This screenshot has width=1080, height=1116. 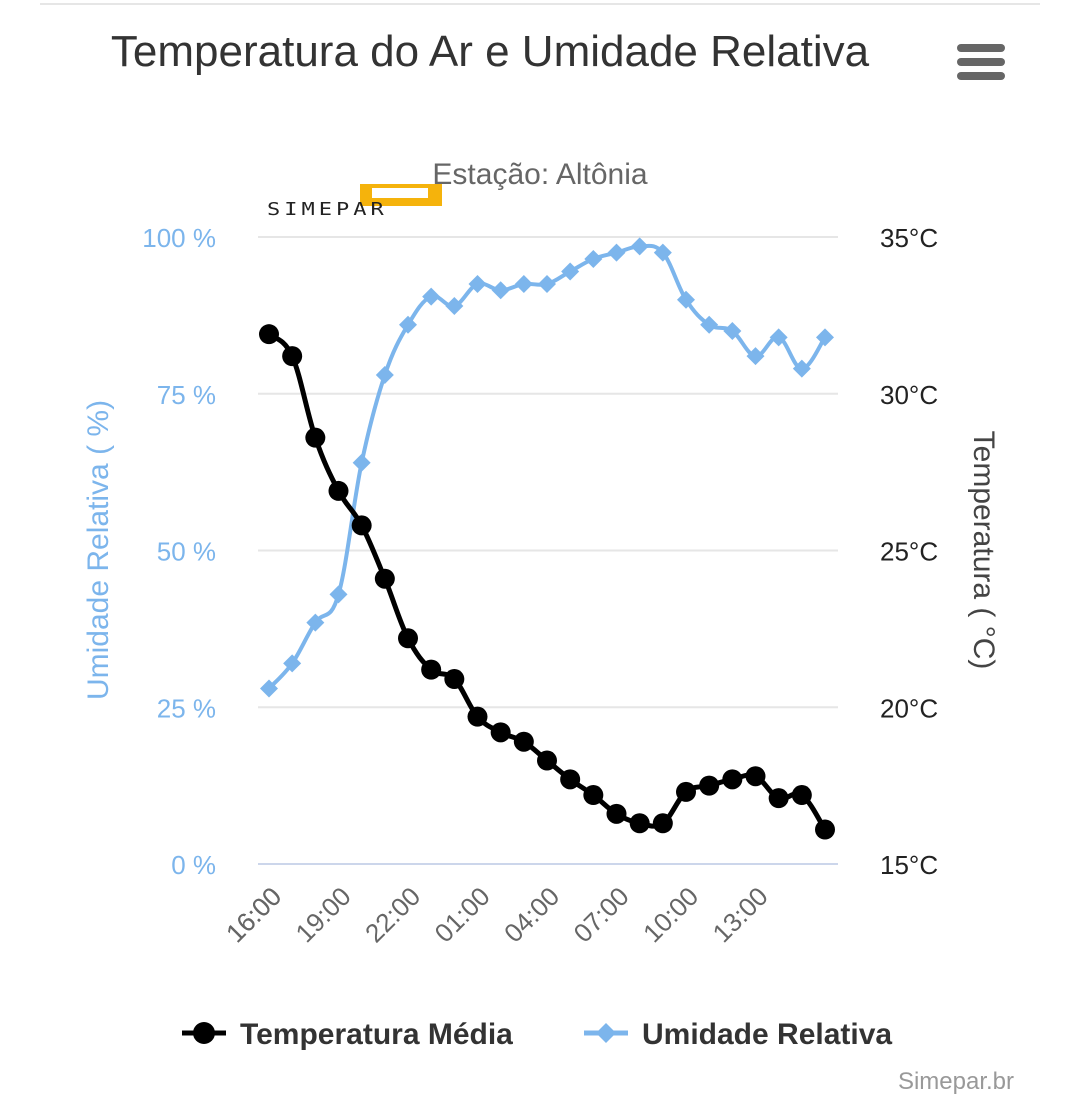 I want to click on y-right-tick-label: 35°C, so click(x=909, y=238).